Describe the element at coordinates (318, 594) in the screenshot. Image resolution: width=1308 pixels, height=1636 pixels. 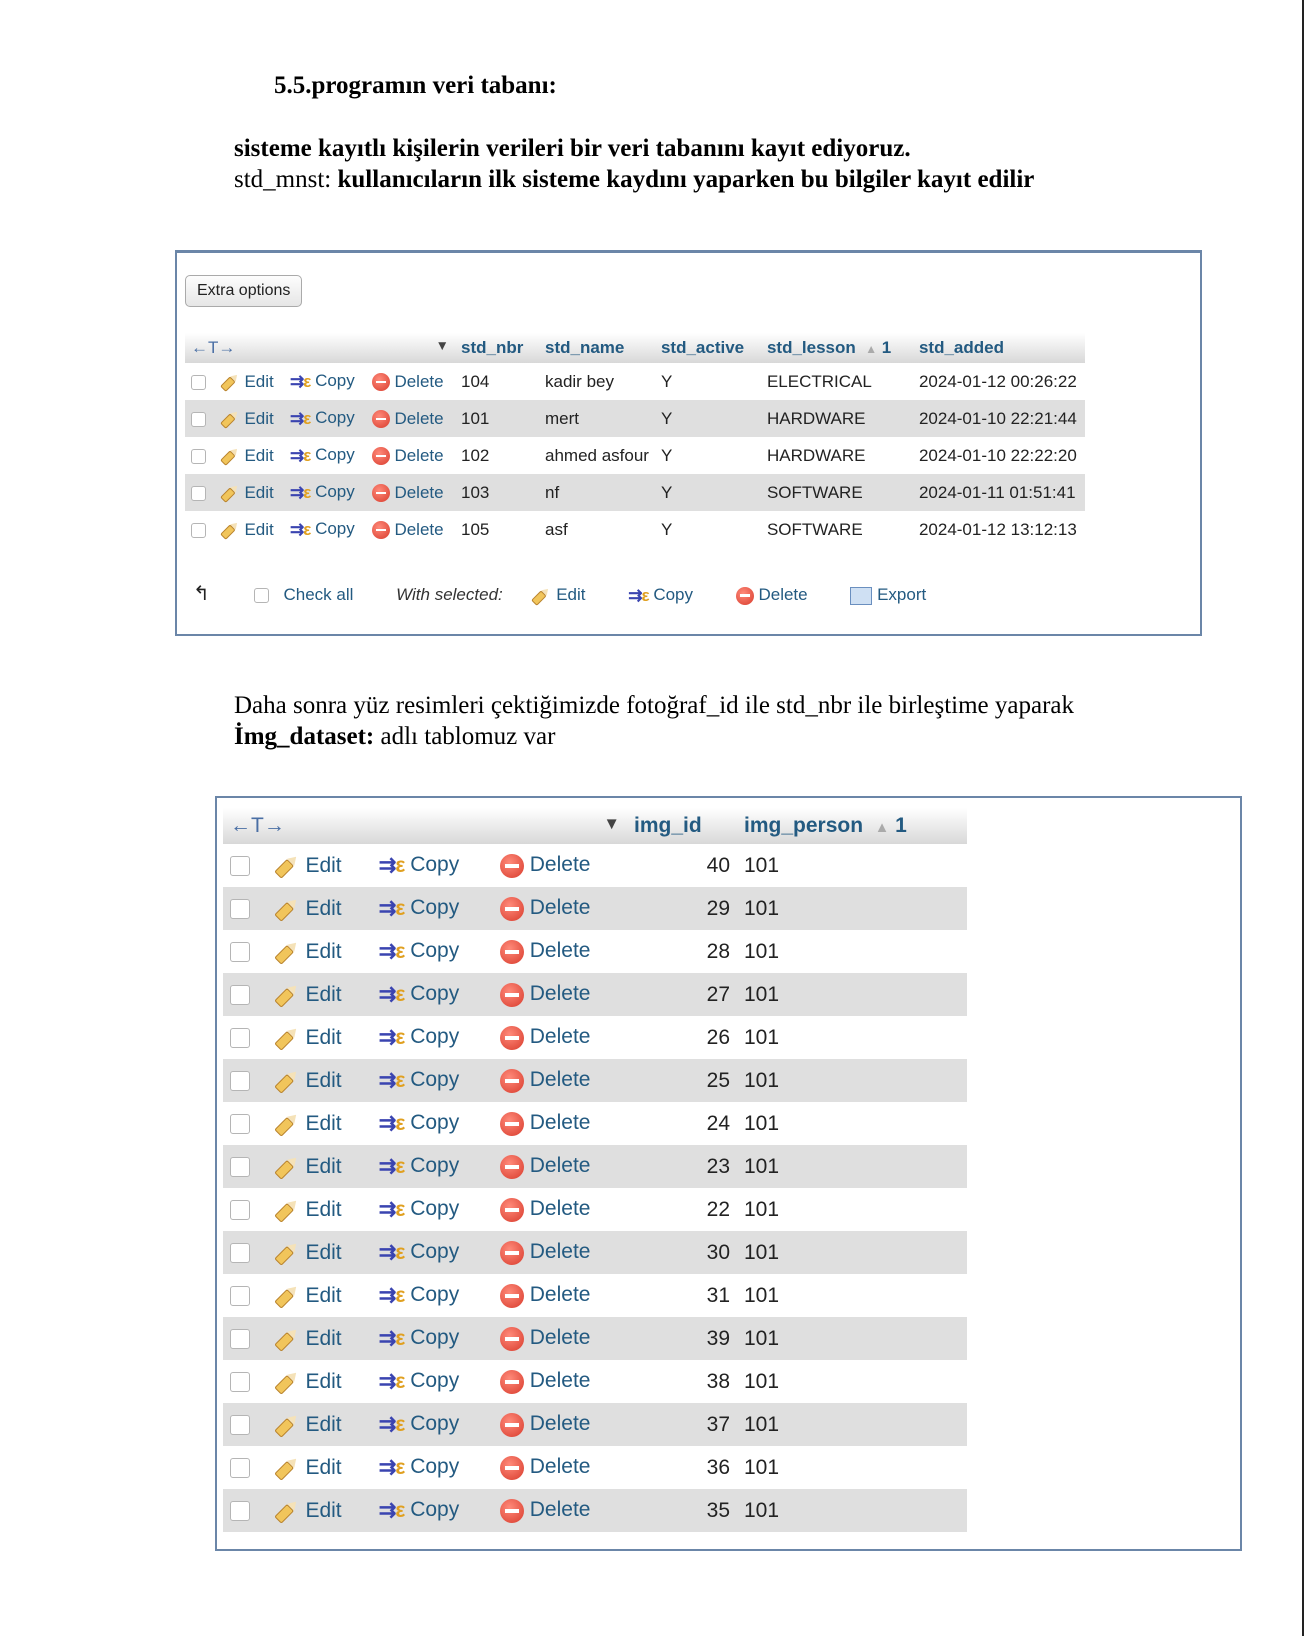
I see `check-all-link: Check all` at that location.